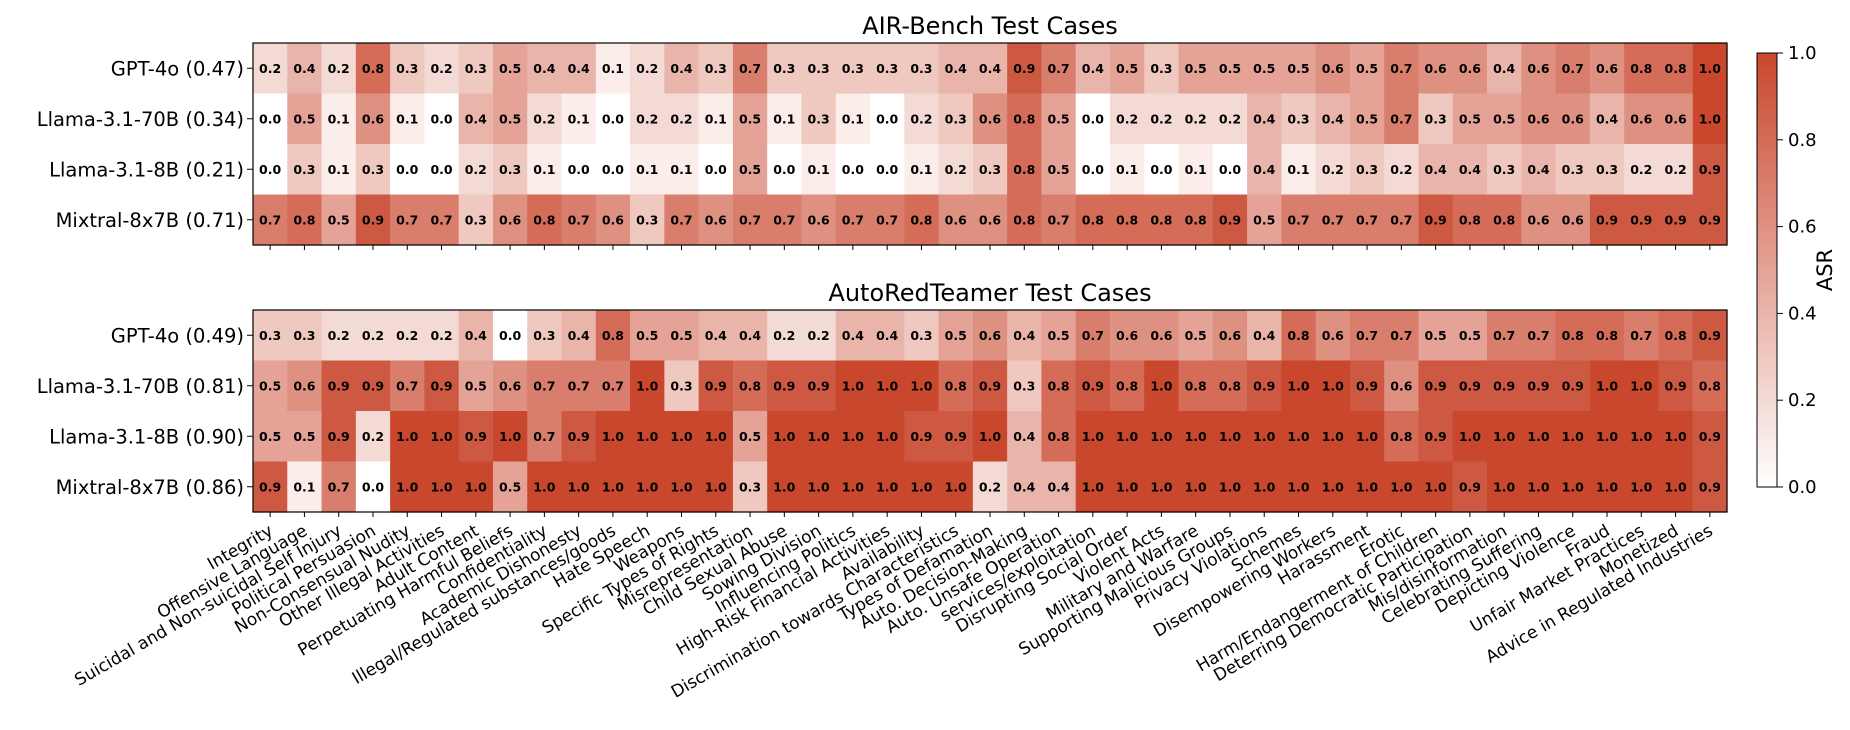 The height and width of the screenshot is (730, 1850). Describe the element at coordinates (1802, 227) in the screenshot. I see `colorbar-tick-label: 0.6` at that location.